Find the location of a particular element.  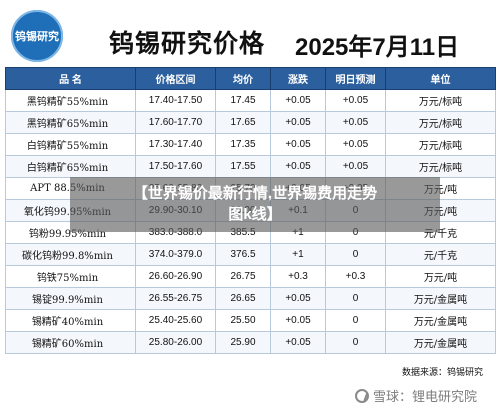

table-row: 钨铁75%min 26.60-26.90 26.75 +0.3 +0.3 万元/吨 is located at coordinates (250, 276).